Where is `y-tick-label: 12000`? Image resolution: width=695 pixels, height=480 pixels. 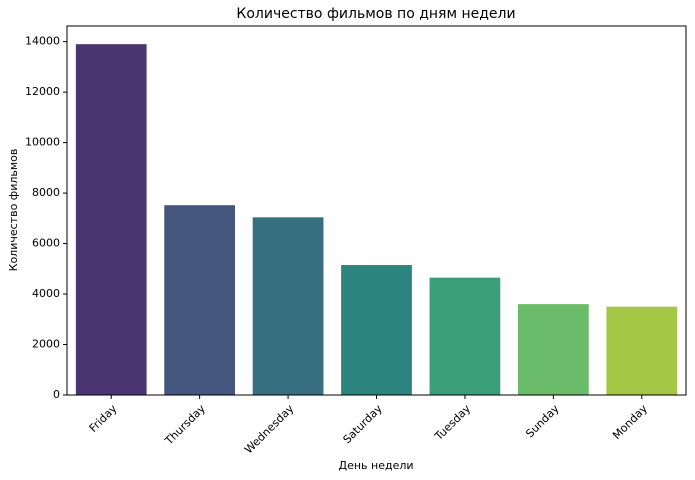 y-tick-label: 12000 is located at coordinates (42, 91).